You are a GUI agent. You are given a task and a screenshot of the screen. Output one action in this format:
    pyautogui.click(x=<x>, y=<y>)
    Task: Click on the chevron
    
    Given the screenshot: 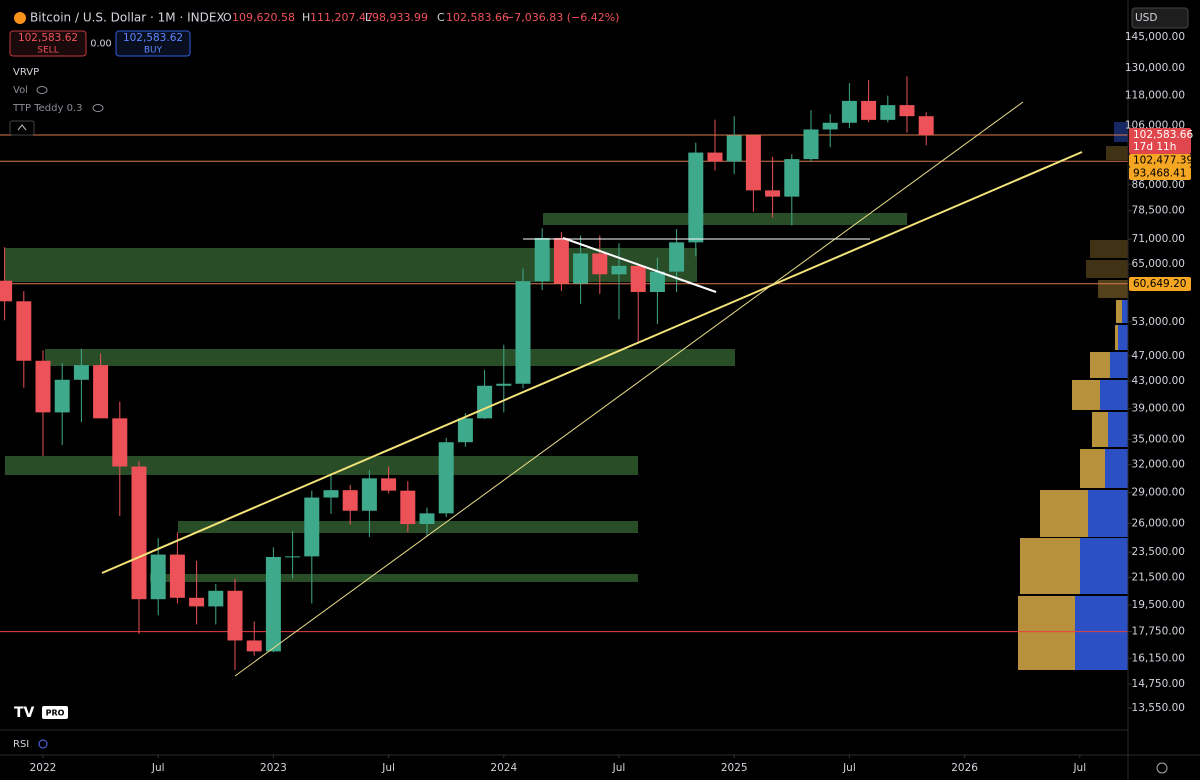 What is the action you would take?
    pyautogui.click(x=22, y=127)
    